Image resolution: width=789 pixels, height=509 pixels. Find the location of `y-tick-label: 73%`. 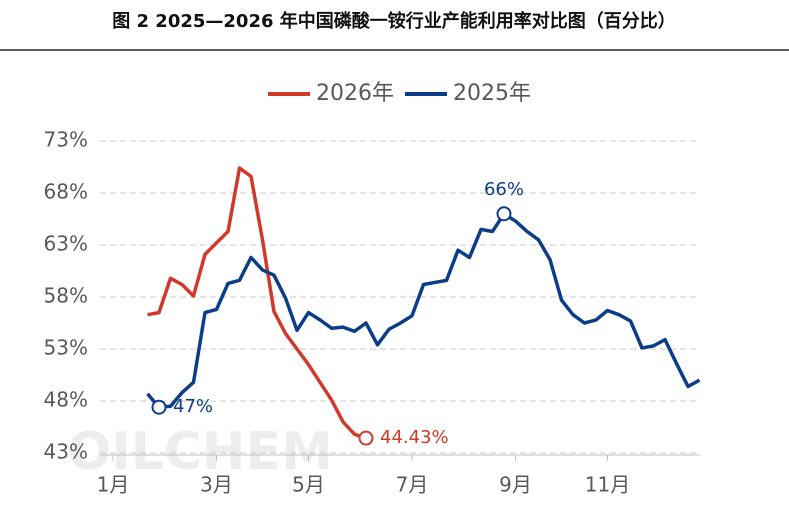

y-tick-label: 73% is located at coordinates (66, 140).